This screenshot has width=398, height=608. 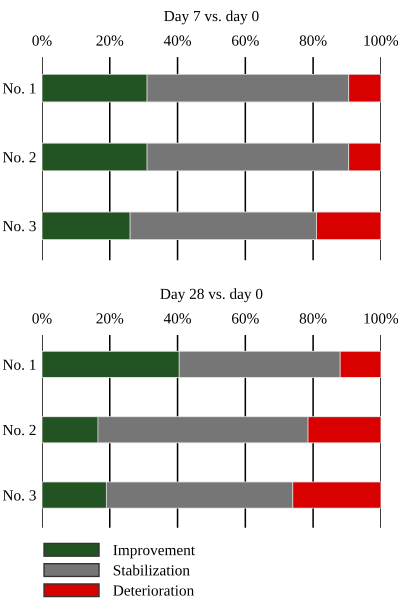 I want to click on chart-title: Day 7 vs. day 0, so click(x=211, y=17).